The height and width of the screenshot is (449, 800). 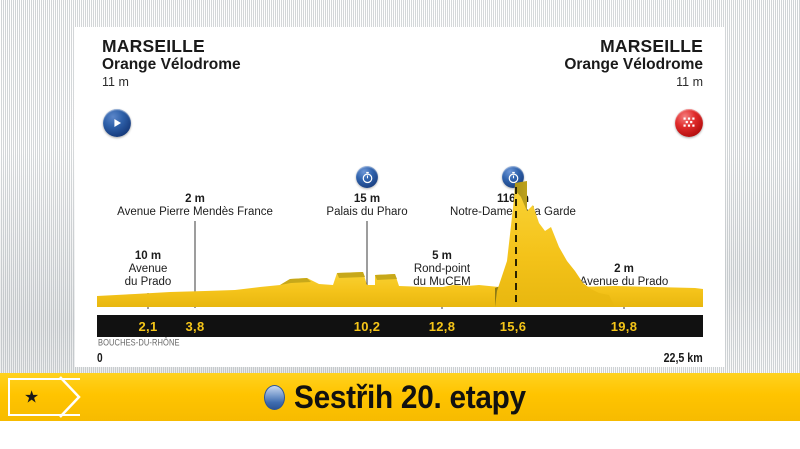 What do you see at coordinates (367, 326) in the screenshot?
I see `km-tick-3: 10,2` at bounding box center [367, 326].